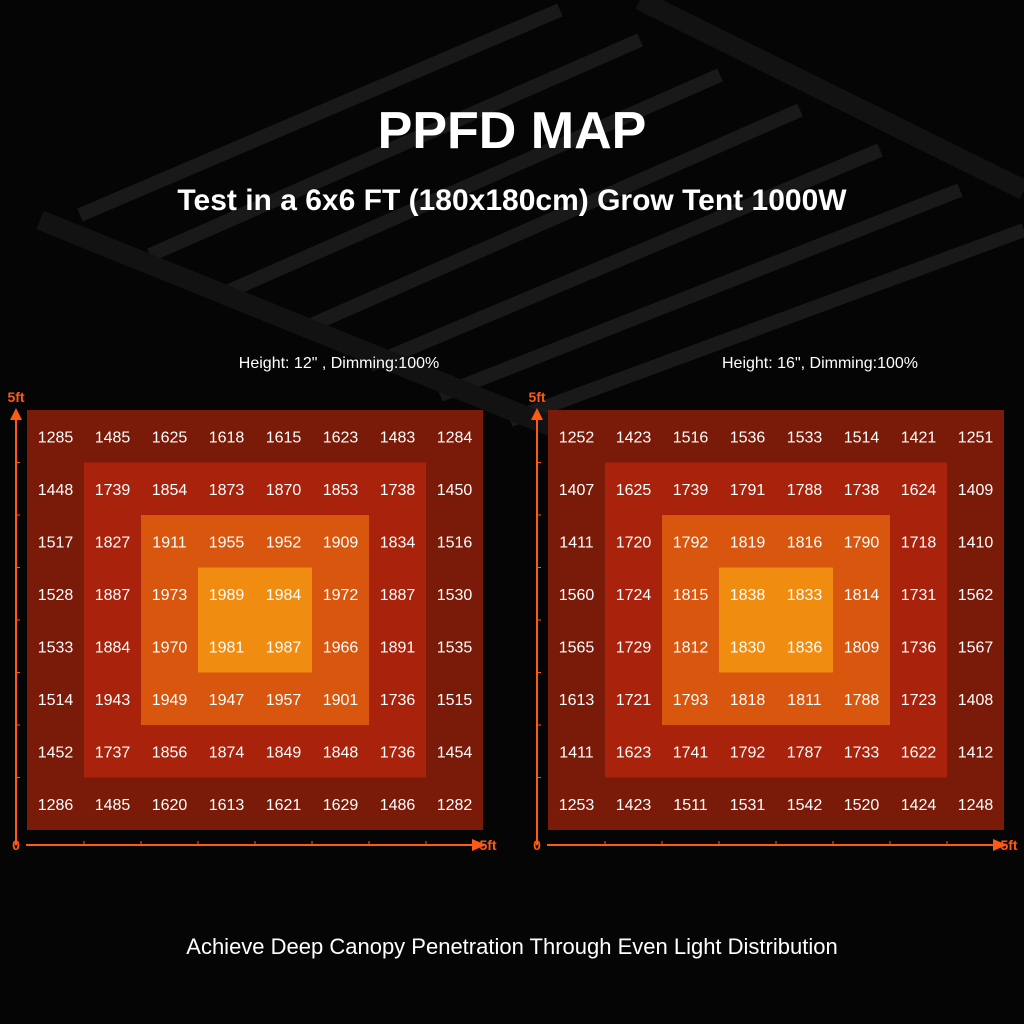 Image resolution: width=1024 pixels, height=1024 pixels. Describe the element at coordinates (398, 647) in the screenshot. I see `ppfd-value: 1891` at that location.